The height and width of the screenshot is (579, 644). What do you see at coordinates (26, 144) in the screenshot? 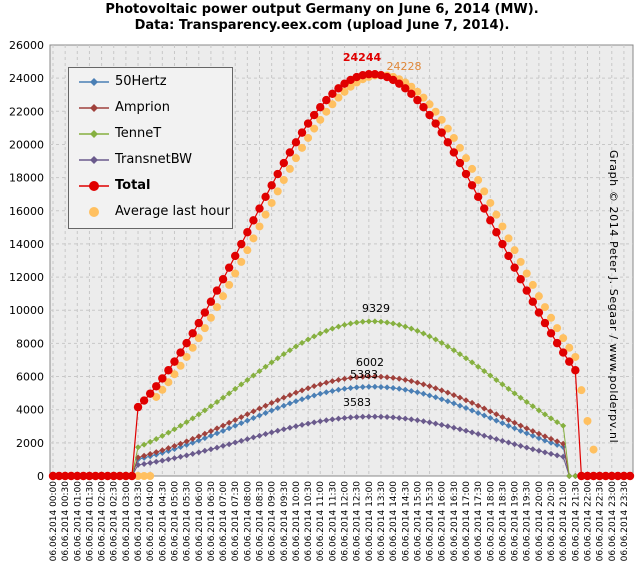
I see `y-tick-label: 20000` at bounding box center [26, 144].